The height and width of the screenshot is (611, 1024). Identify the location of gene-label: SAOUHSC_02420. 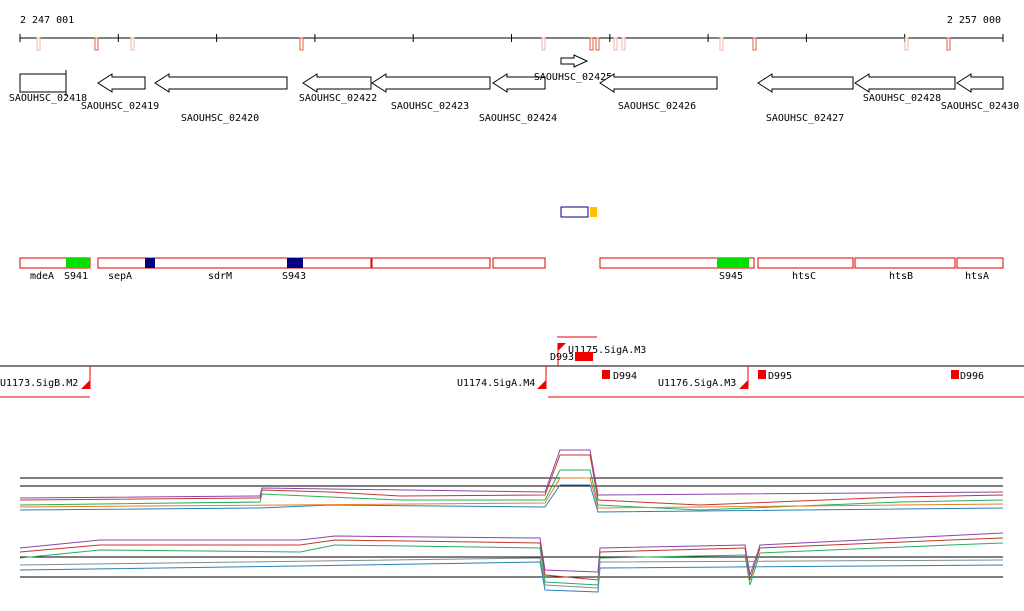
(220, 118).